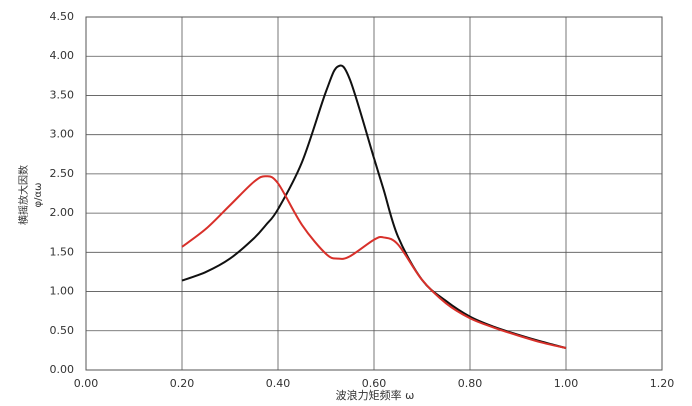  I want to click on x-axis-label: 波浪力矩频率 ω, so click(375, 395).